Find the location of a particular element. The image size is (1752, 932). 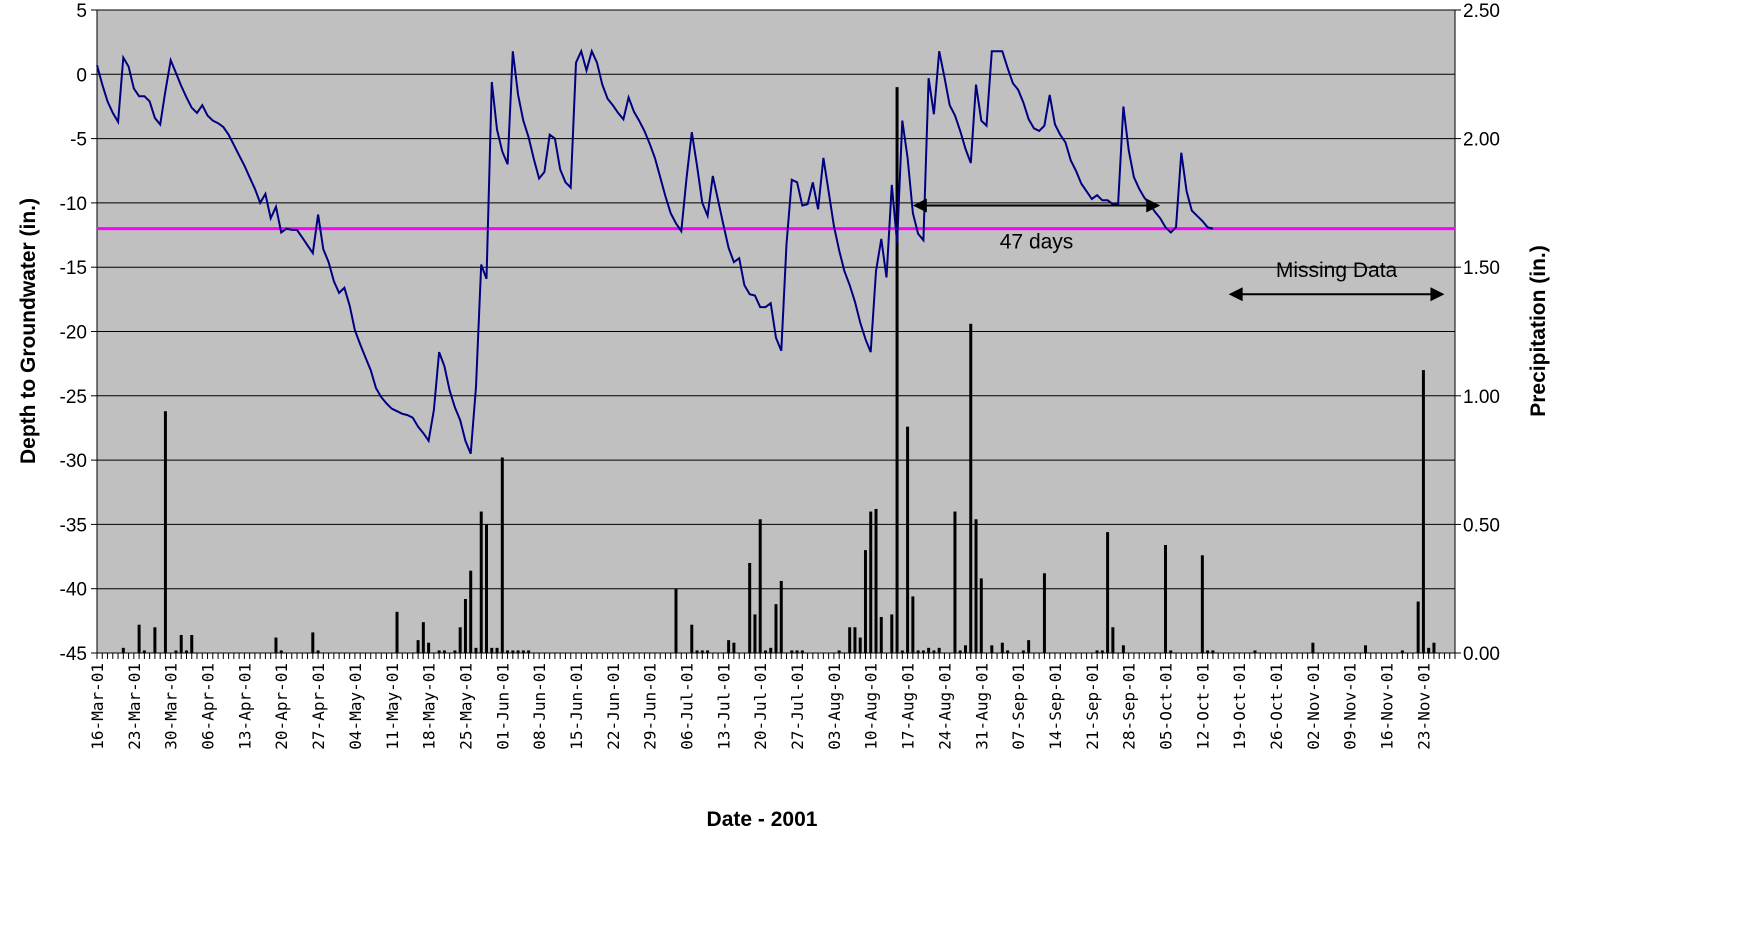

x-tick-label: 18-May-01 is located at coordinates (429, 706).